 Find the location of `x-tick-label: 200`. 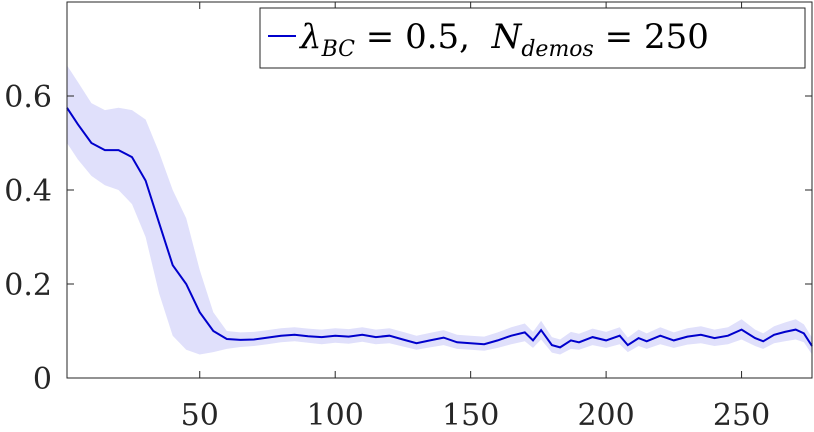

x-tick-label: 200 is located at coordinates (605, 415).